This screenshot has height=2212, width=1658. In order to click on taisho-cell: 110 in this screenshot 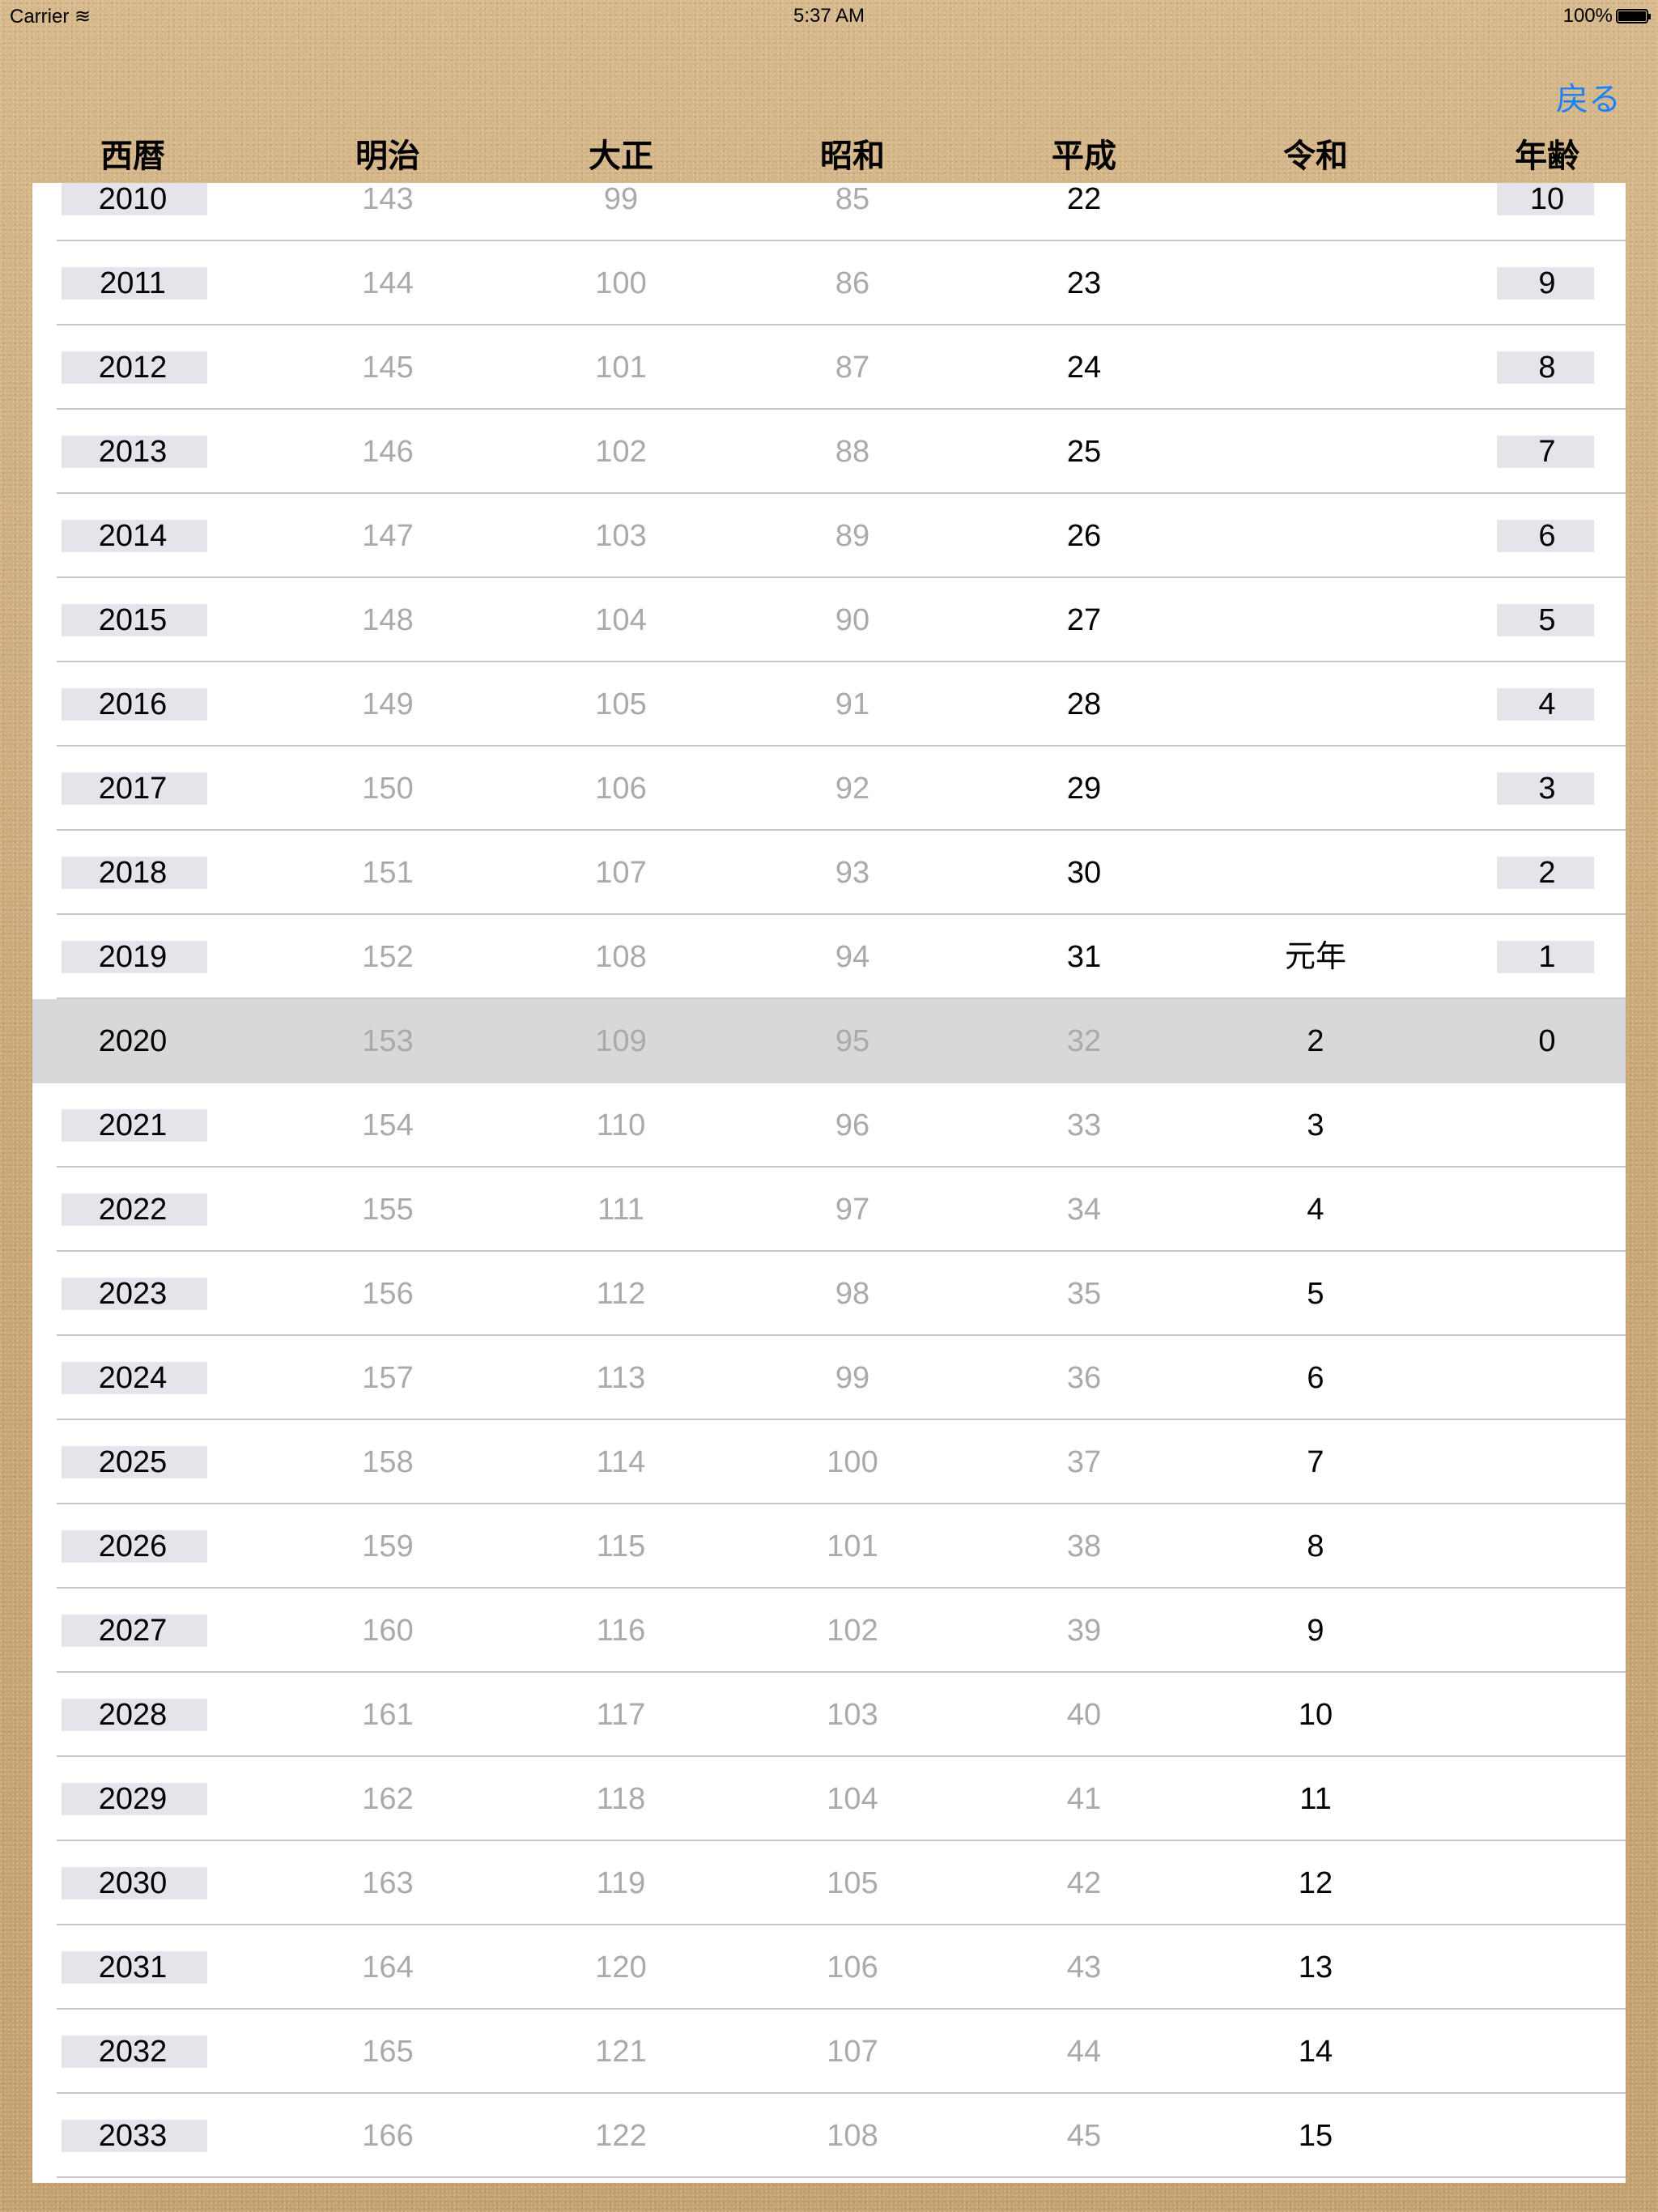, I will do `click(621, 1125)`.